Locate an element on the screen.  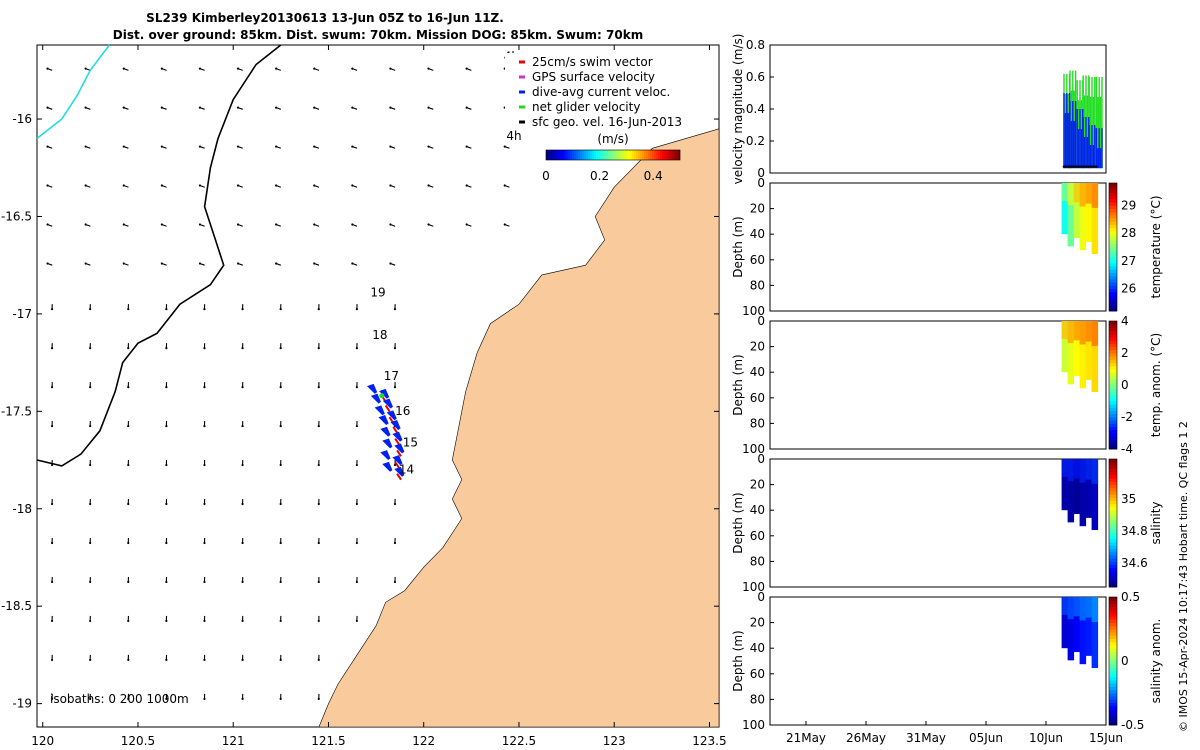
x-tick-label: 21May is located at coordinates (806, 738).